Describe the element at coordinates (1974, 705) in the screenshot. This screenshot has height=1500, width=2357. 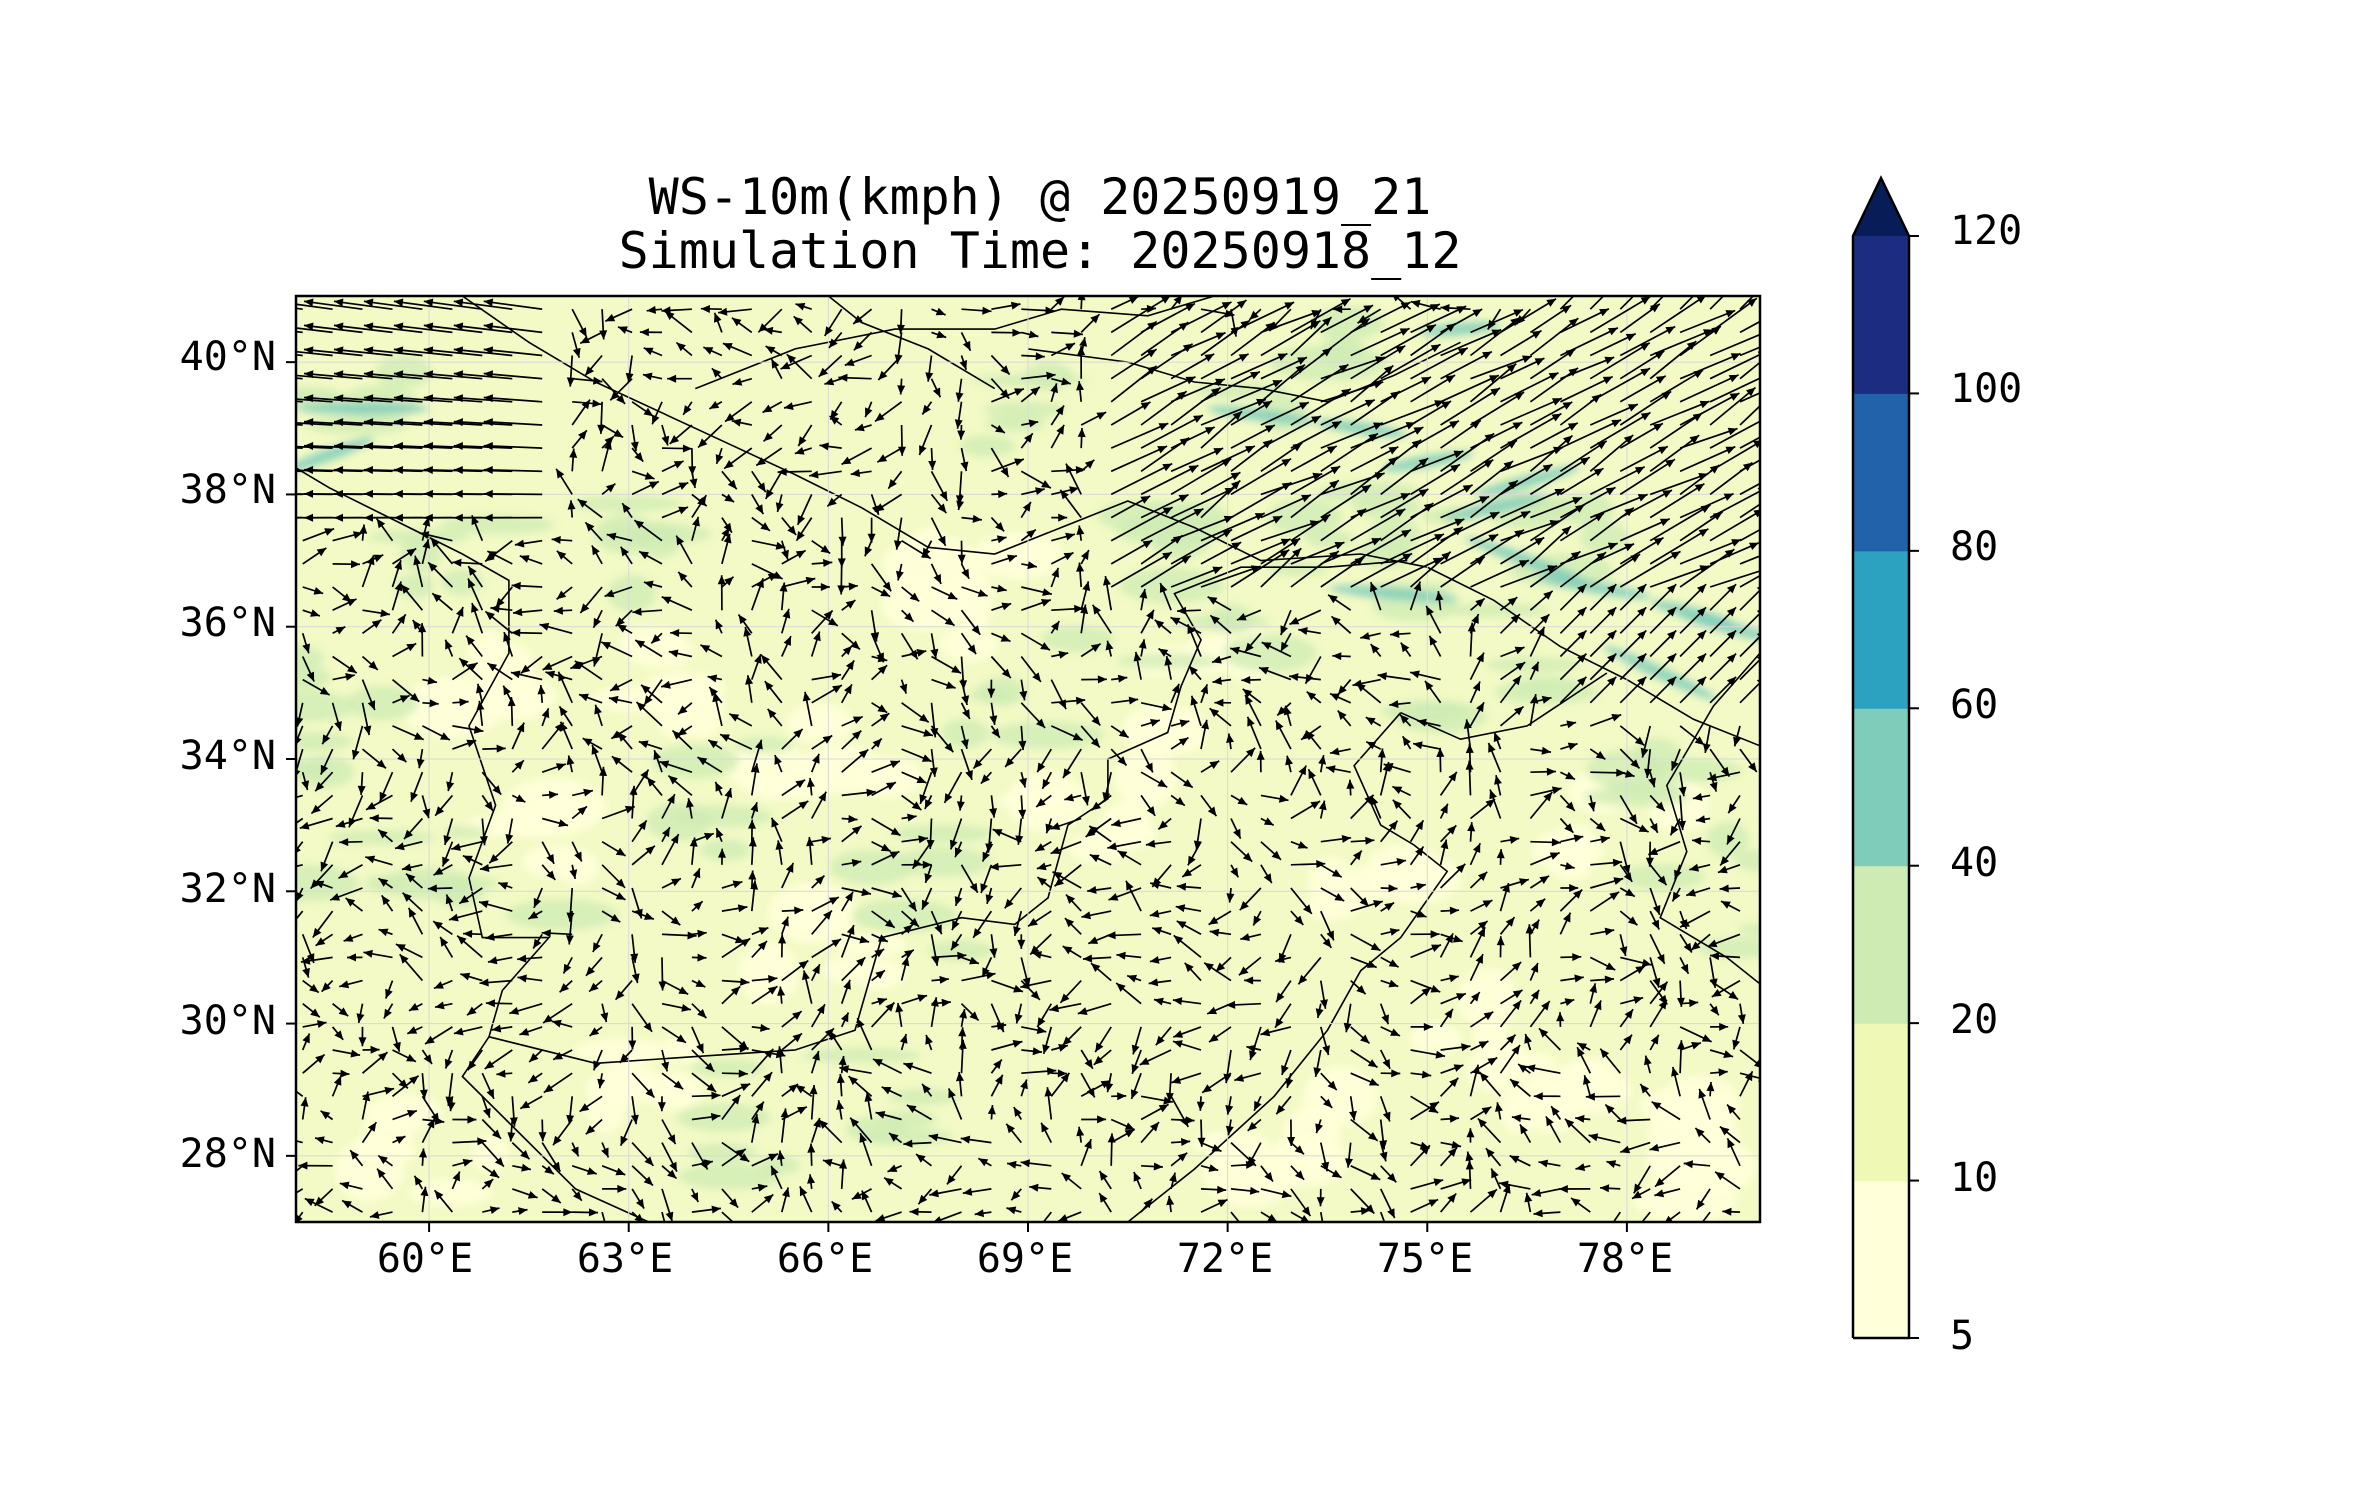
I see `colorbar-tick-label: 60` at that location.